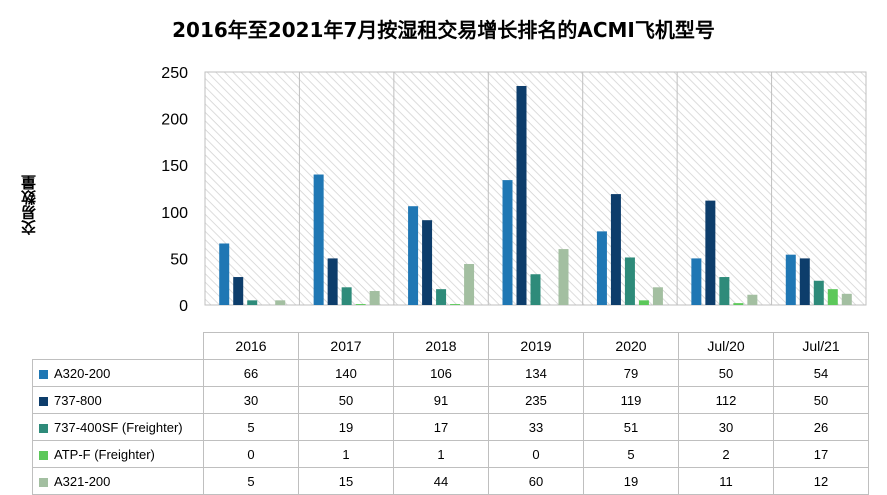 The width and height of the screenshot is (887, 495). Describe the element at coordinates (536, 373) in the screenshot. I see `data-label: 134` at that location.